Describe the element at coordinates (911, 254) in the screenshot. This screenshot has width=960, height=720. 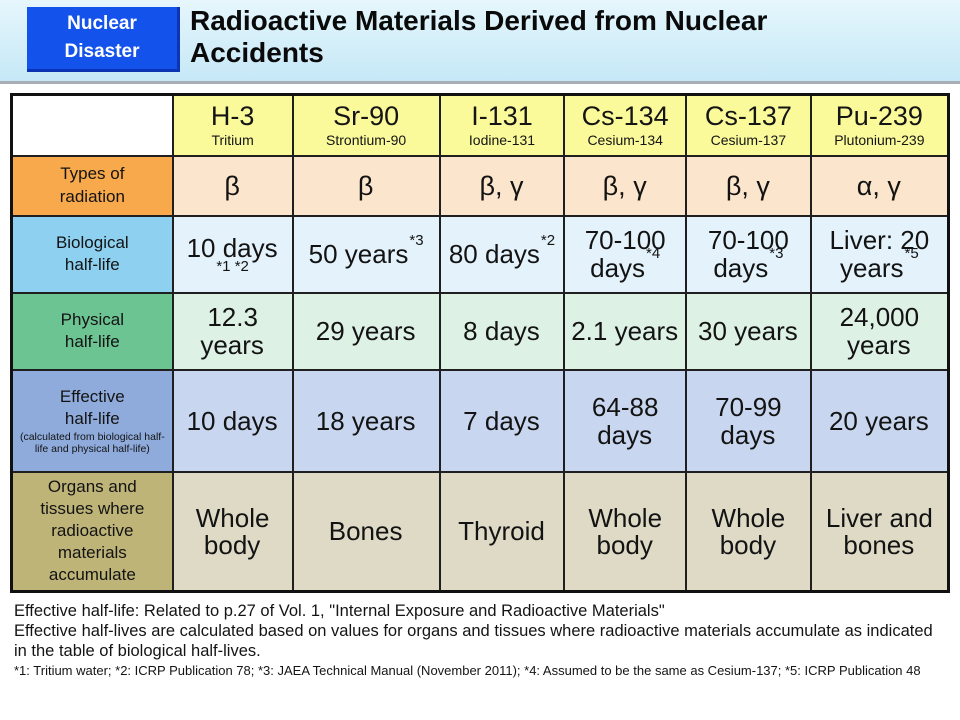
I see `cell-footnote-marker: *5` at that location.